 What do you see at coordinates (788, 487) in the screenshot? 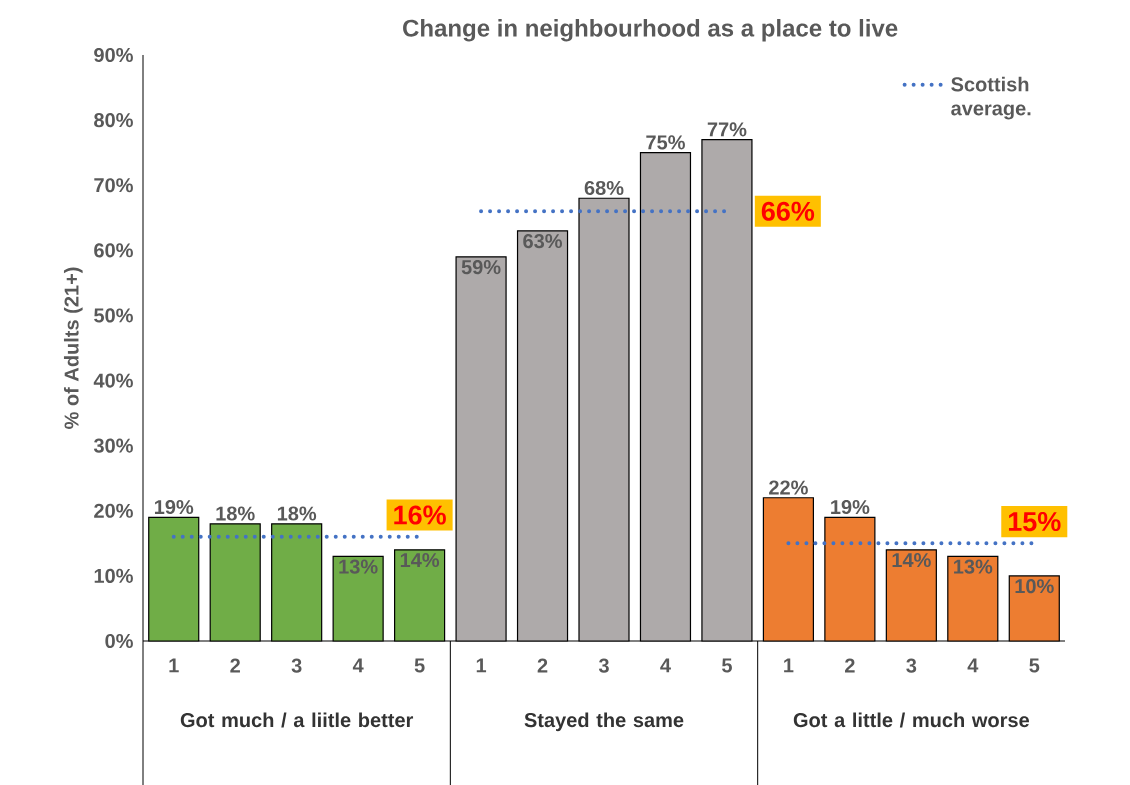
I see `data-label: 22%` at bounding box center [788, 487].